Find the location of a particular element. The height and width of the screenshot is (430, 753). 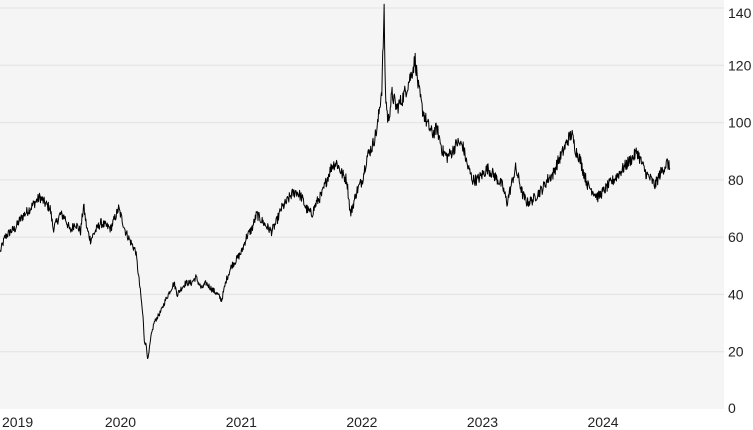

x-axis-ticks: 2019 2020 2021 2022 2023 2024 is located at coordinates (310, 422).